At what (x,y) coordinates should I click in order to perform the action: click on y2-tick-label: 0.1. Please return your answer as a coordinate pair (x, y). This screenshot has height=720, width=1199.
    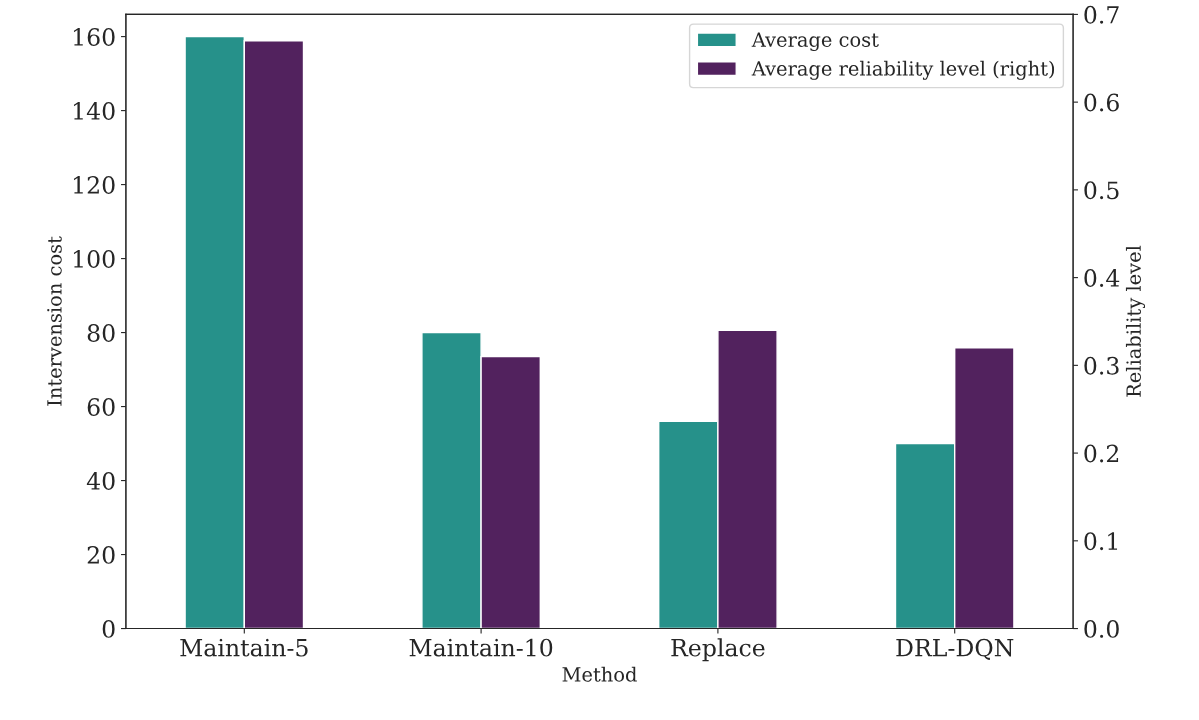
    Looking at the image, I should click on (1101, 541).